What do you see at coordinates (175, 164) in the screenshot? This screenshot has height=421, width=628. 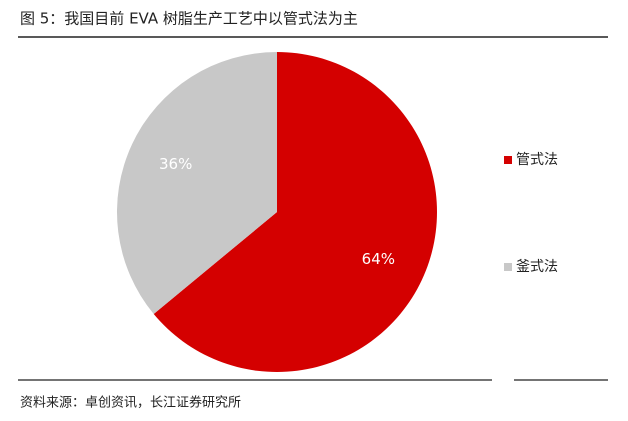 I see `data-label: 36%` at bounding box center [175, 164].